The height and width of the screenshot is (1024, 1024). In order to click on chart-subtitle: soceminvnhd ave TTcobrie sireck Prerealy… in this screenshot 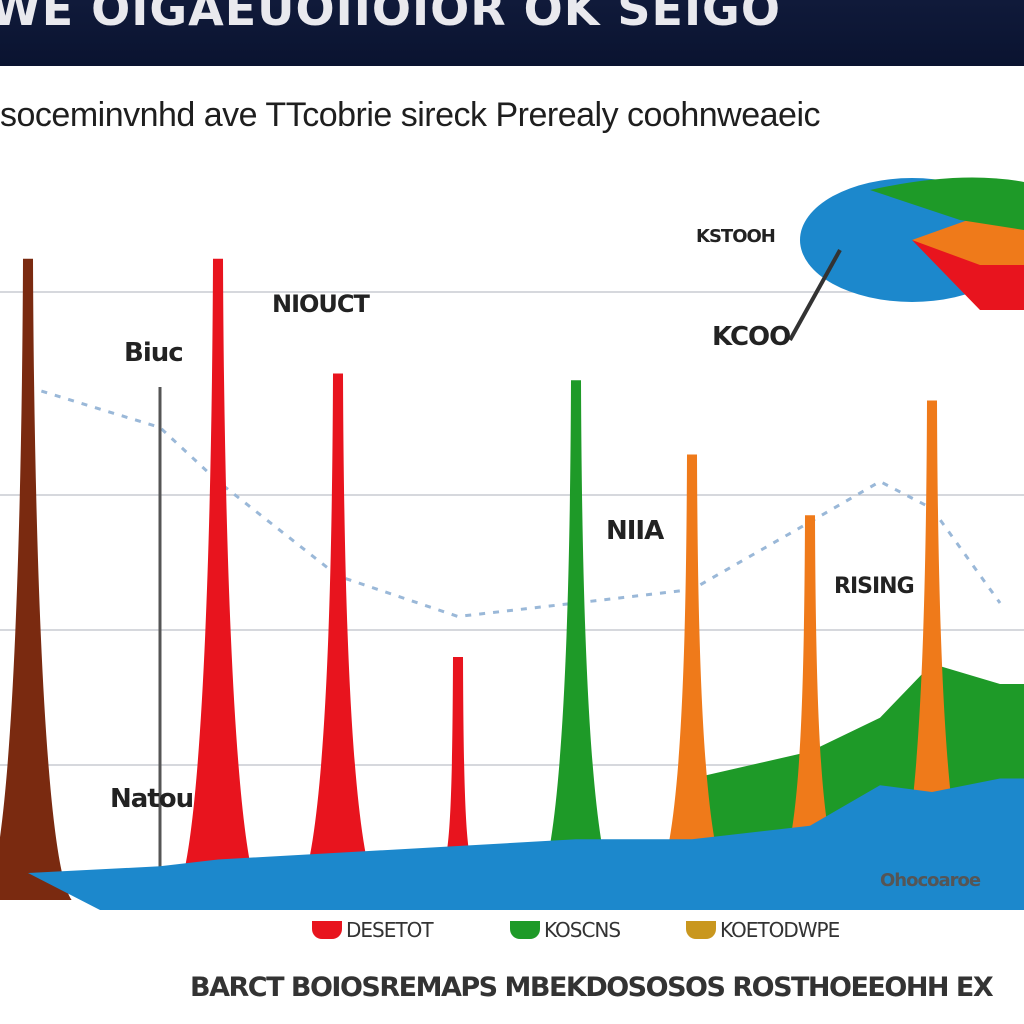, I will do `click(410, 115)`.